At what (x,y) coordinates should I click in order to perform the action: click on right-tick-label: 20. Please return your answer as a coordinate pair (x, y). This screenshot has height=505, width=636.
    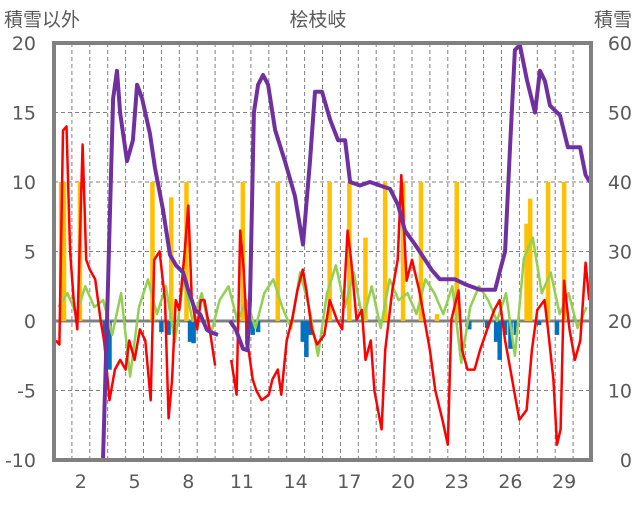
    Looking at the image, I should click on (620, 322).